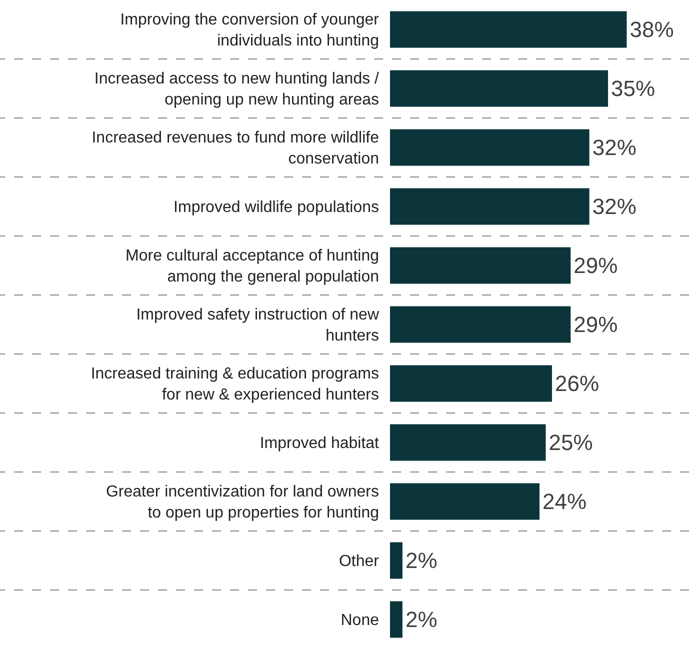 The height and width of the screenshot is (649, 698). I want to click on y-tick-label: More cultural acceptance of hunting among the general population, so click(252, 267).